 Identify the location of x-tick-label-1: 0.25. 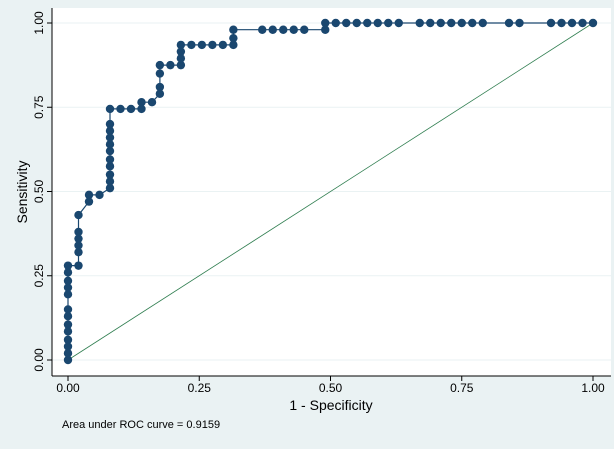
(200, 388).